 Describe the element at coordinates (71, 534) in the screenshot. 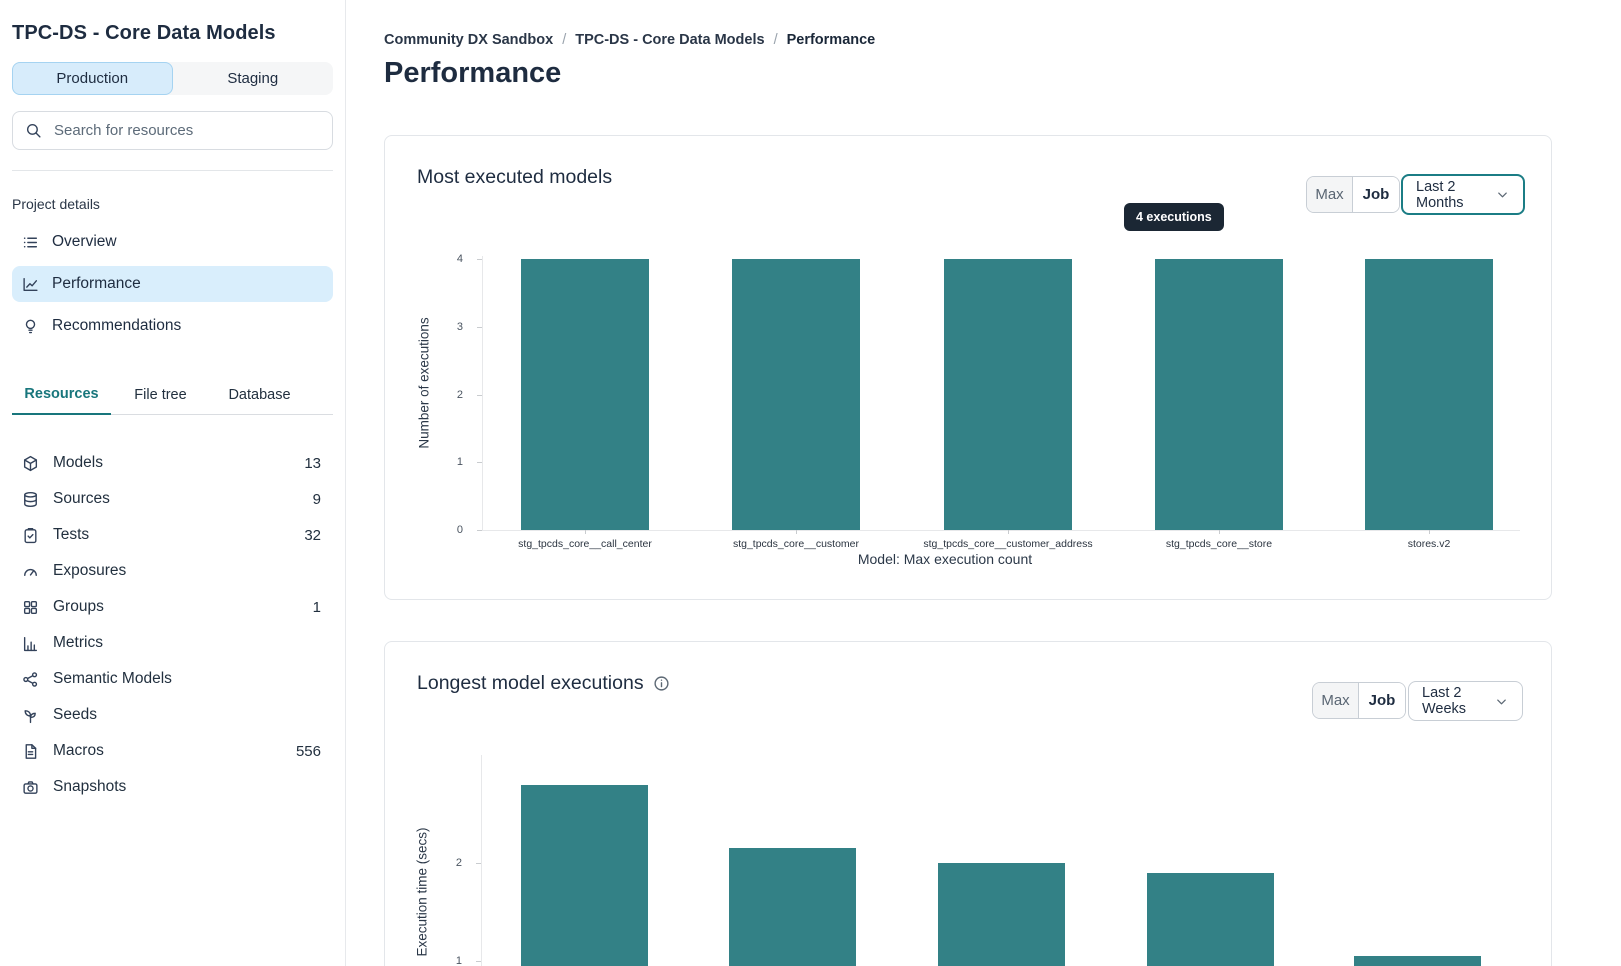

I see `resource-label: Tests` at that location.